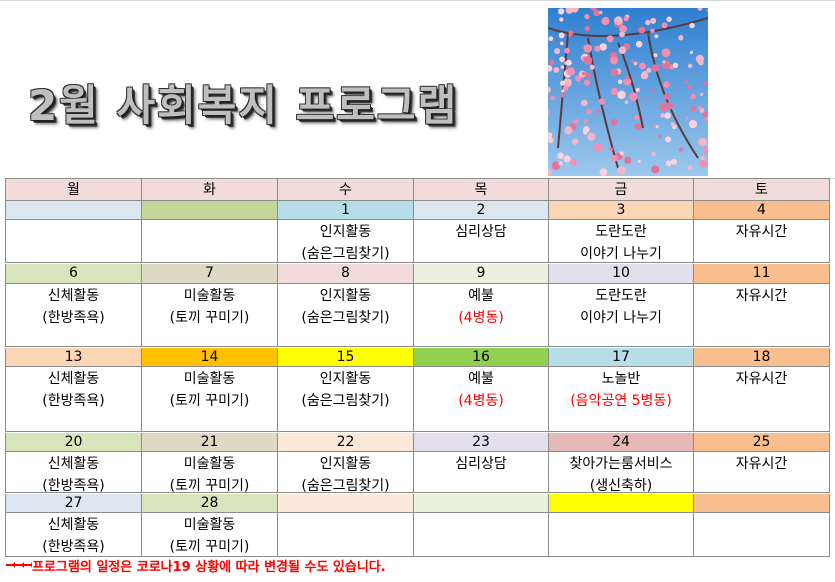  What do you see at coordinates (73, 273) in the screenshot?
I see `date: 6` at bounding box center [73, 273].